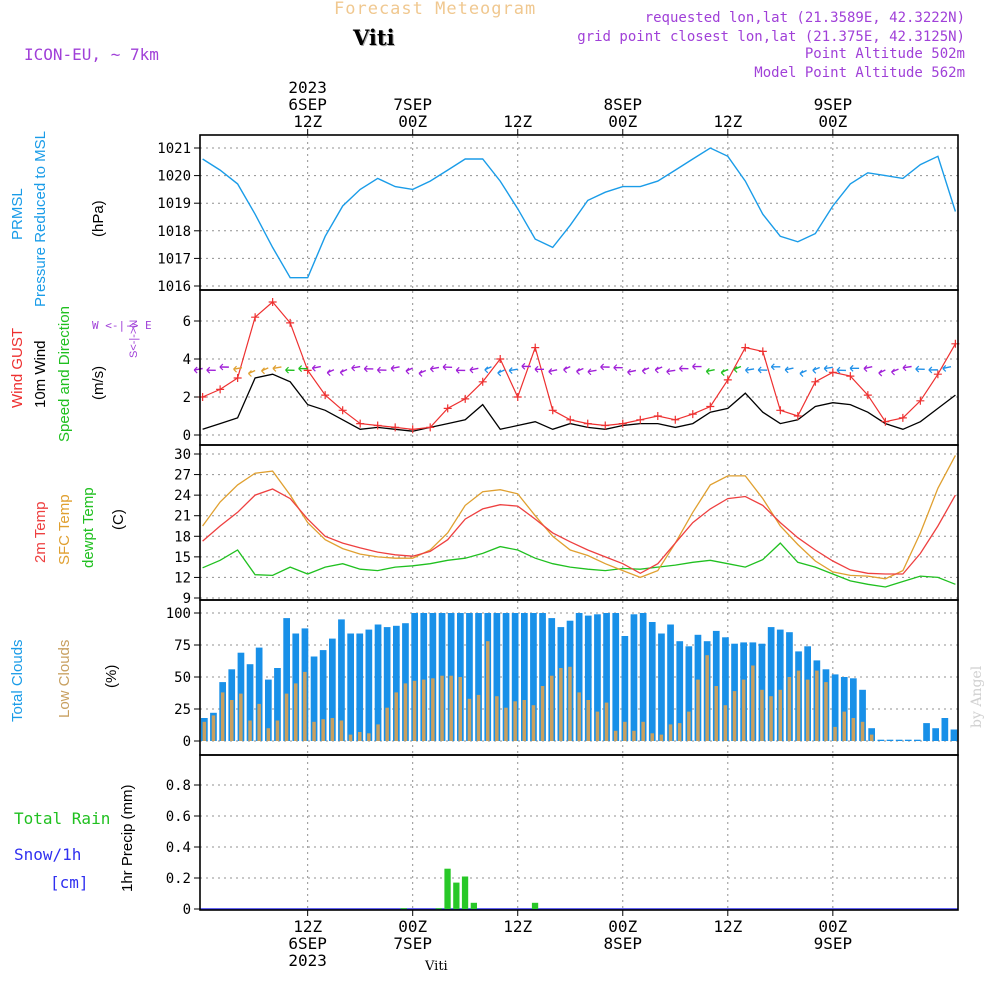 The height and width of the screenshot is (1000, 1000). What do you see at coordinates (187, 910) in the screenshot?
I see `y-tick-label: 0` at bounding box center [187, 910].